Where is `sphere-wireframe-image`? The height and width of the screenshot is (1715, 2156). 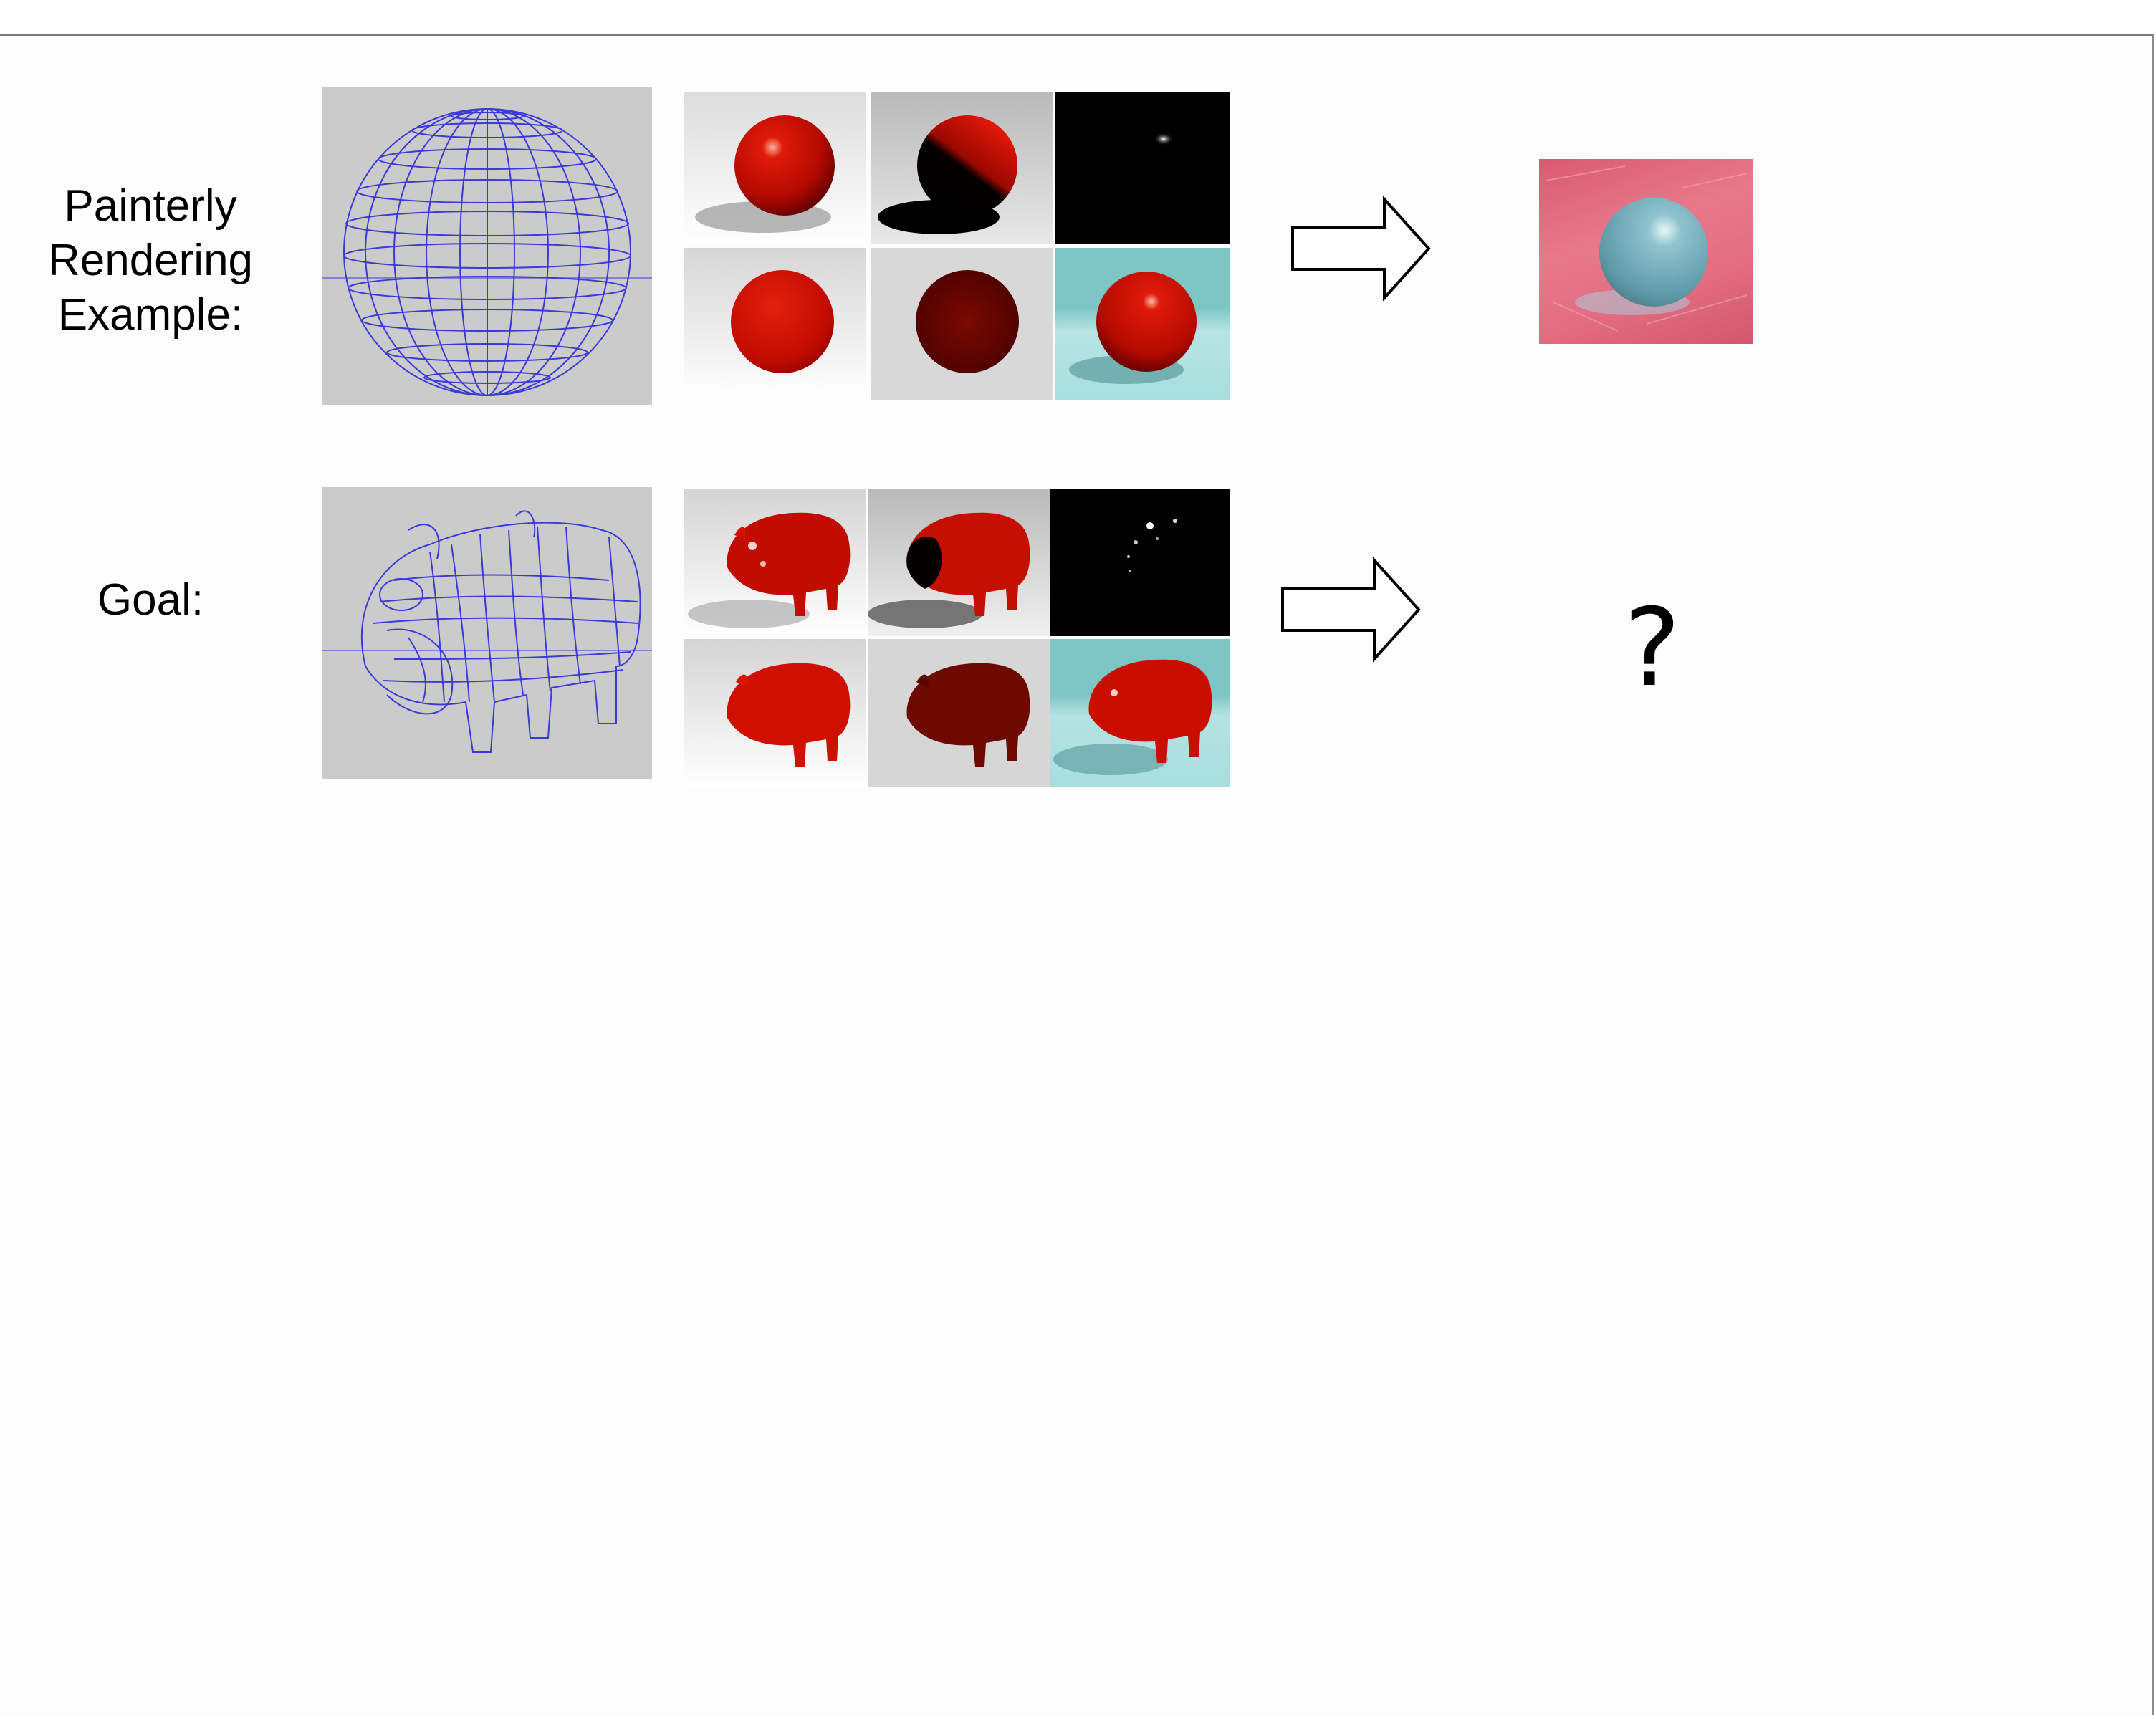 sphere-wireframe-image is located at coordinates (487, 246).